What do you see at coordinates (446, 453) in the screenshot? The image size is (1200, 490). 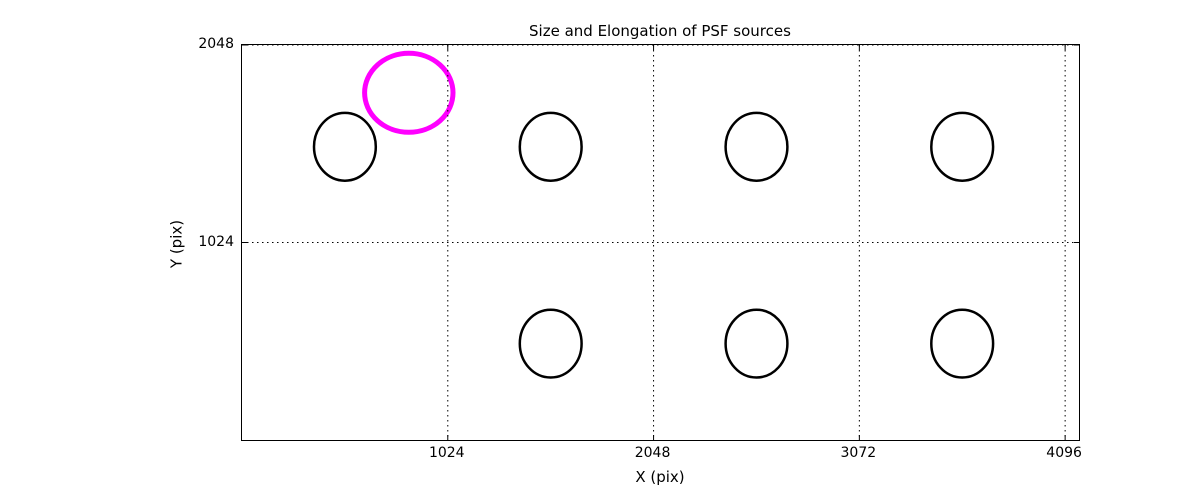 I see `x-tick-label-1024: 1024` at bounding box center [446, 453].